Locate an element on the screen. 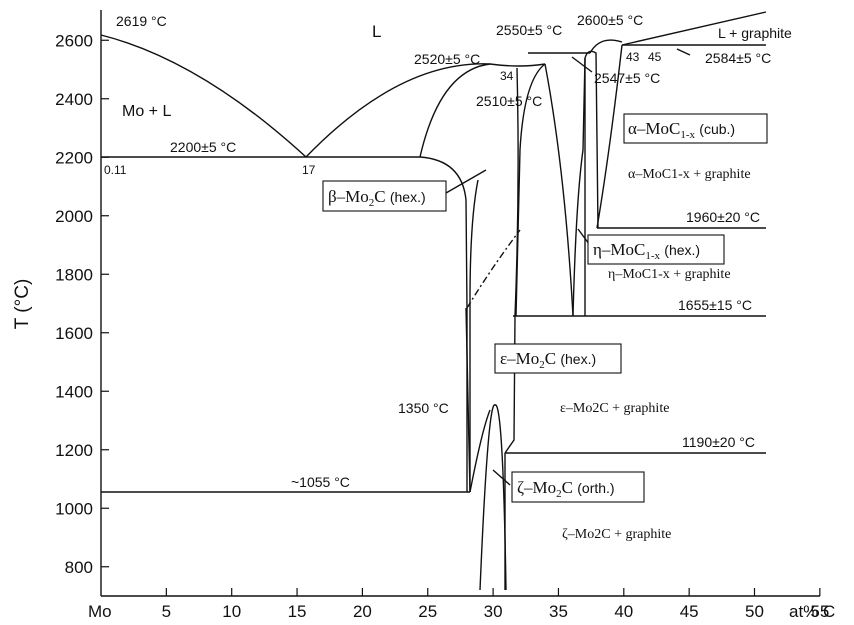 This screenshot has width=854, height=625. svg-text: ε–Mo2C (hex.) is located at coordinates (548, 360).